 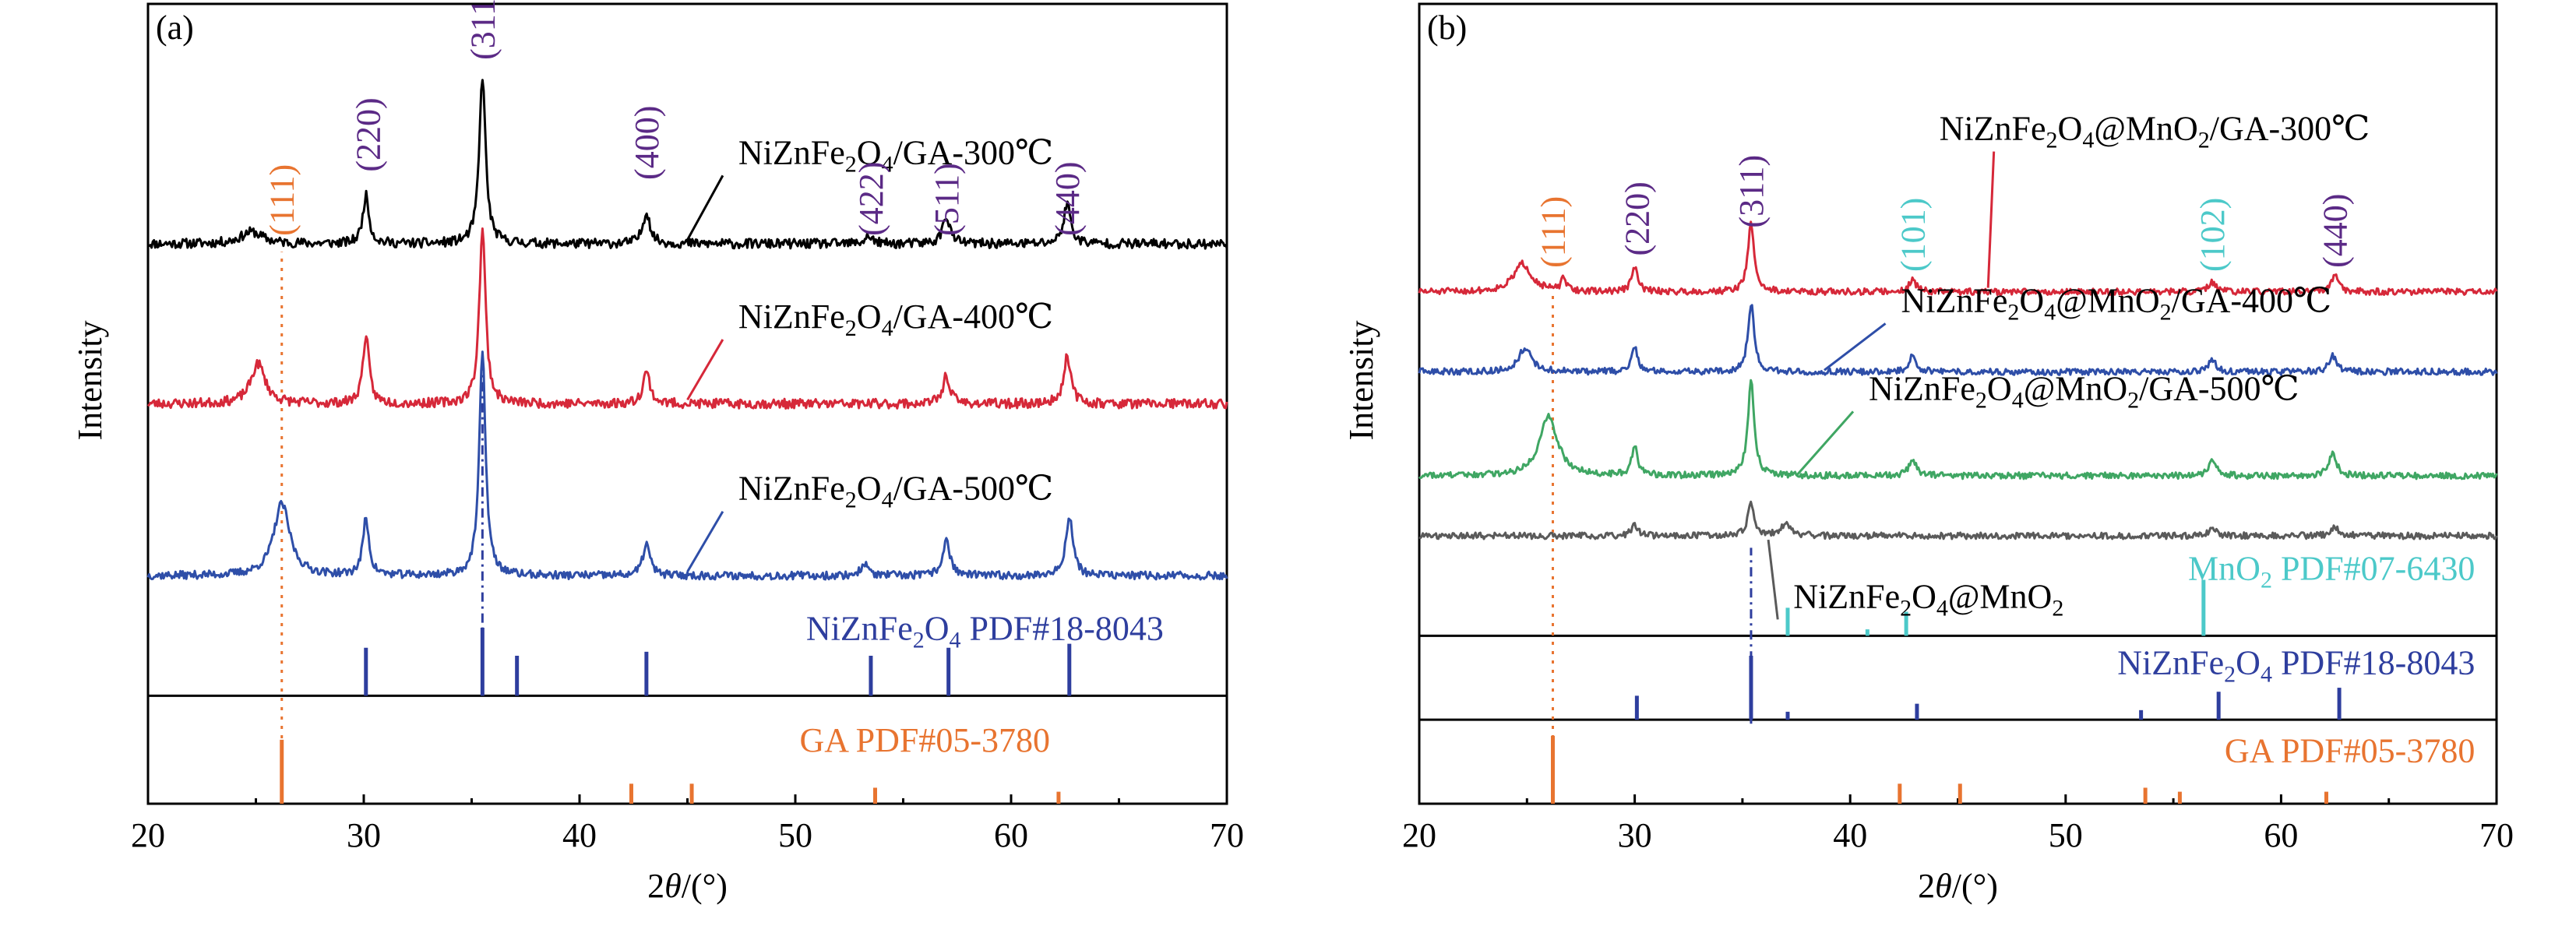 I want to click on x-axis-label-part: 2, so click(x=1927, y=886).